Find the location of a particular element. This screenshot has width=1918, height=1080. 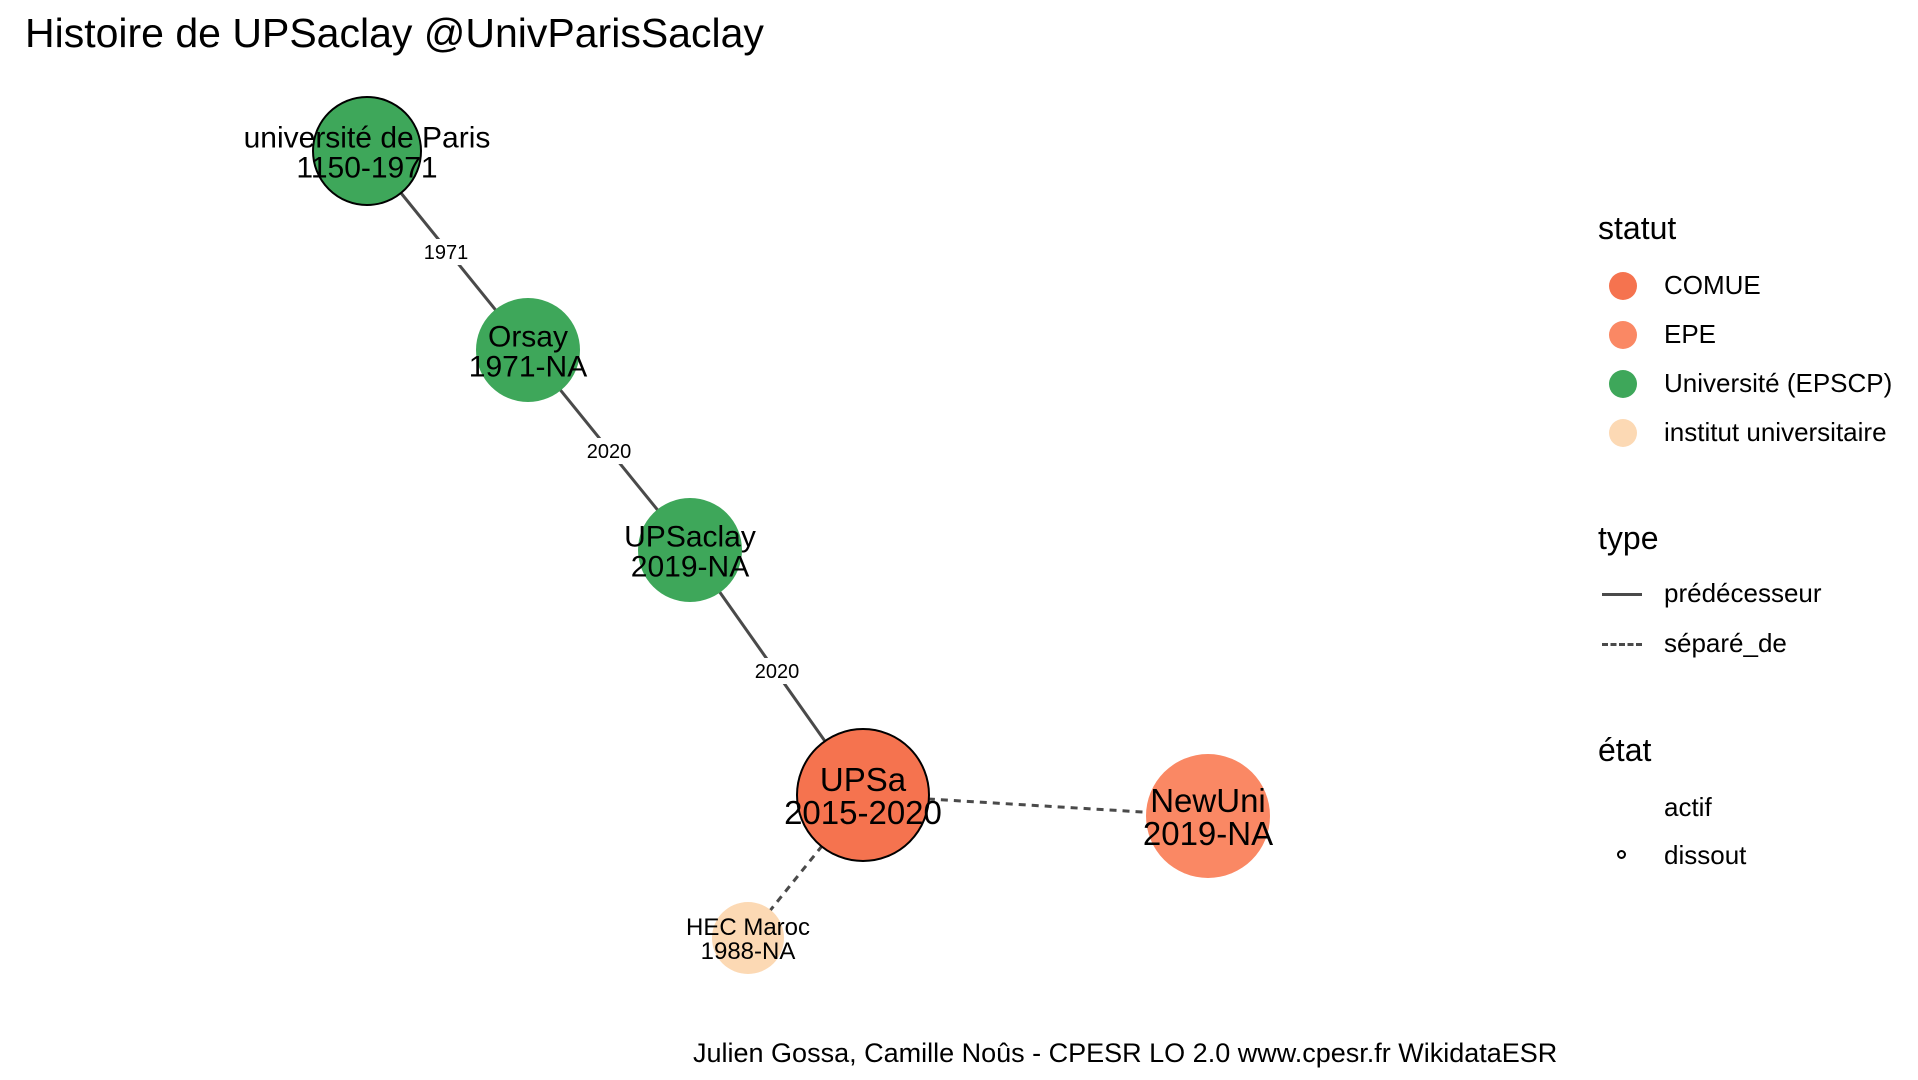

node-upsa is located at coordinates (863, 795).